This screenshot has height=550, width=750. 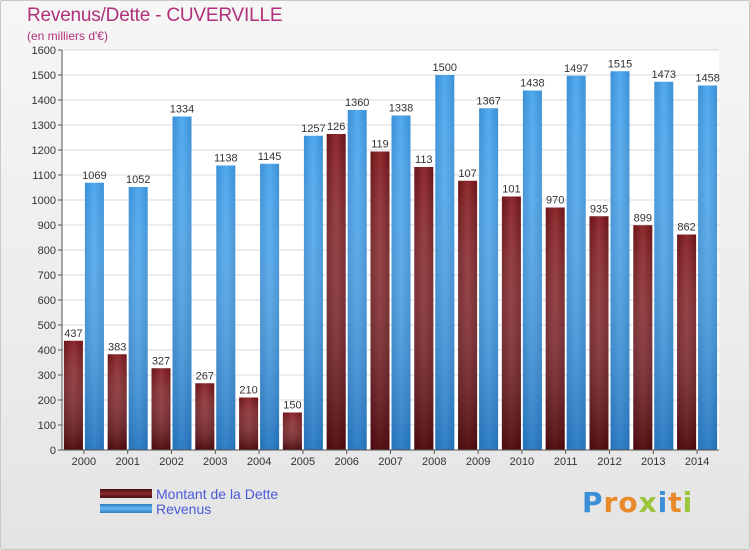 I want to click on data-label-dette: 107, so click(x=467, y=174).